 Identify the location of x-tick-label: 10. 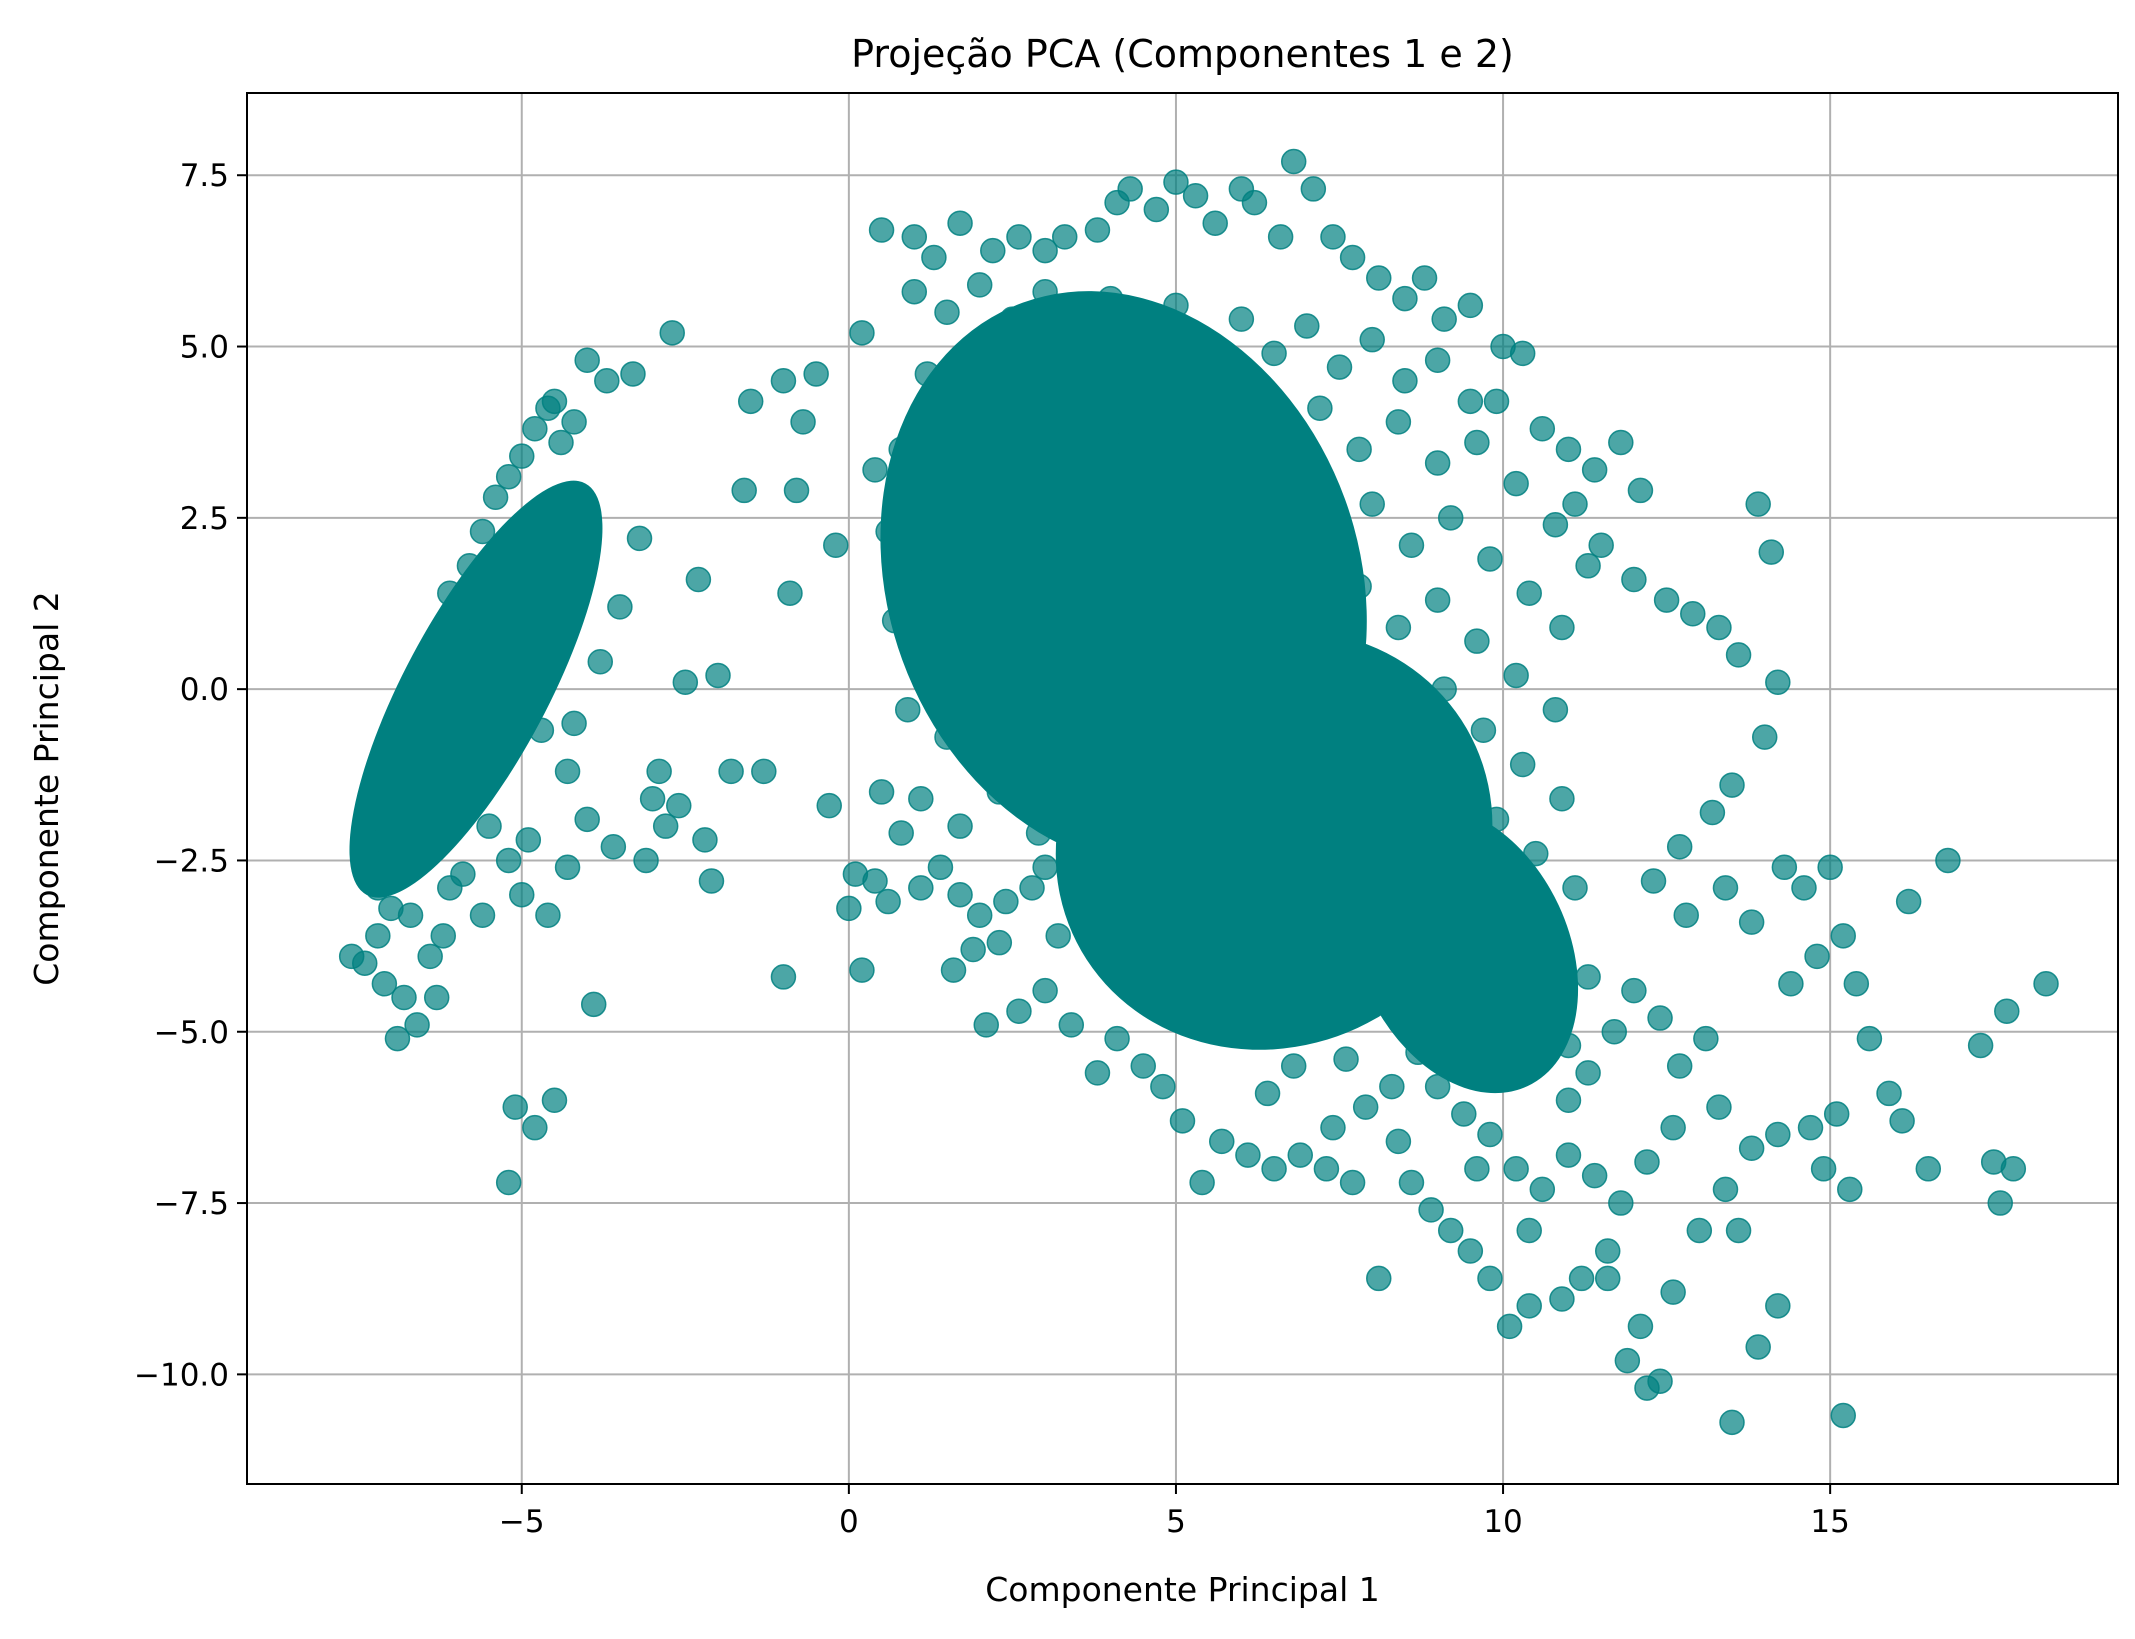
(1502, 1522).